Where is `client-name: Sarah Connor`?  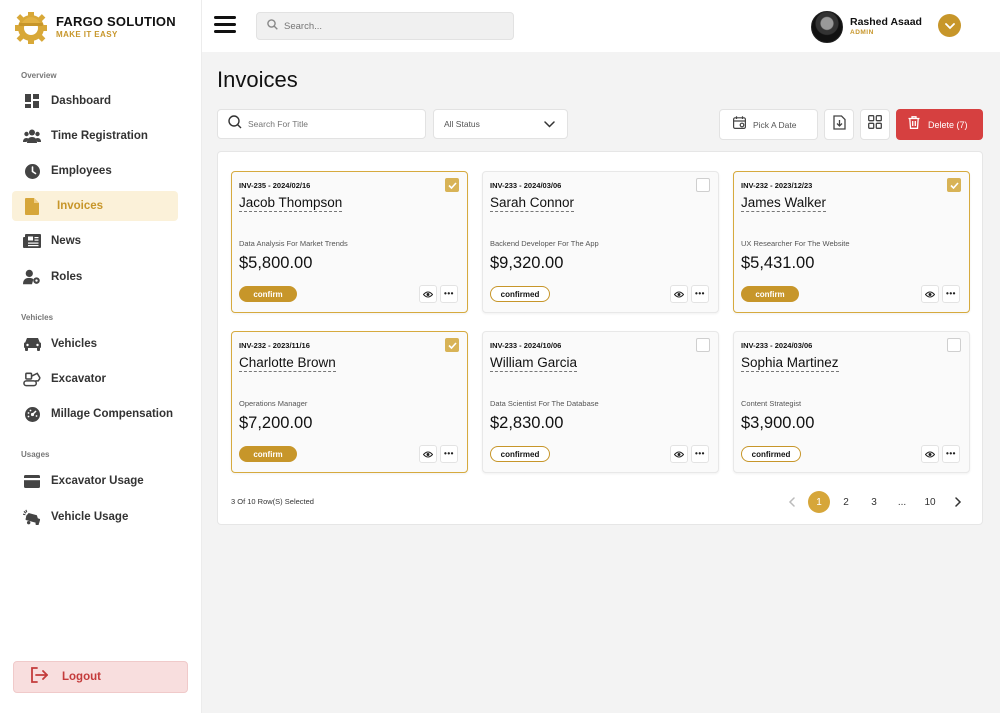
client-name: Sarah Connor is located at coordinates (532, 203).